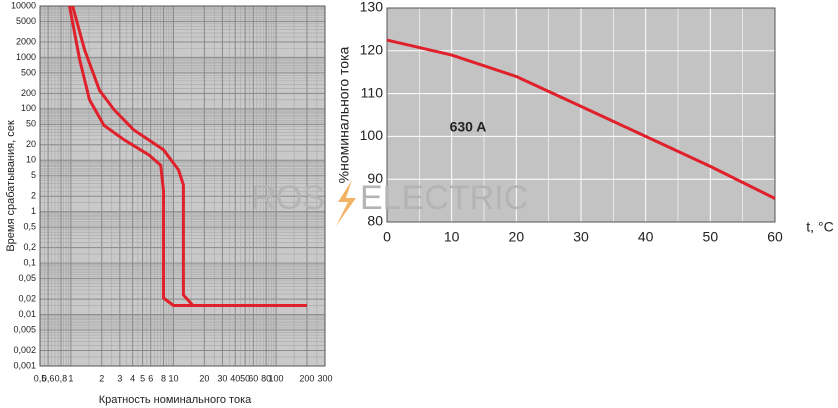  Describe the element at coordinates (28, 93) in the screenshot. I see `y-tick-label: 200` at that location.